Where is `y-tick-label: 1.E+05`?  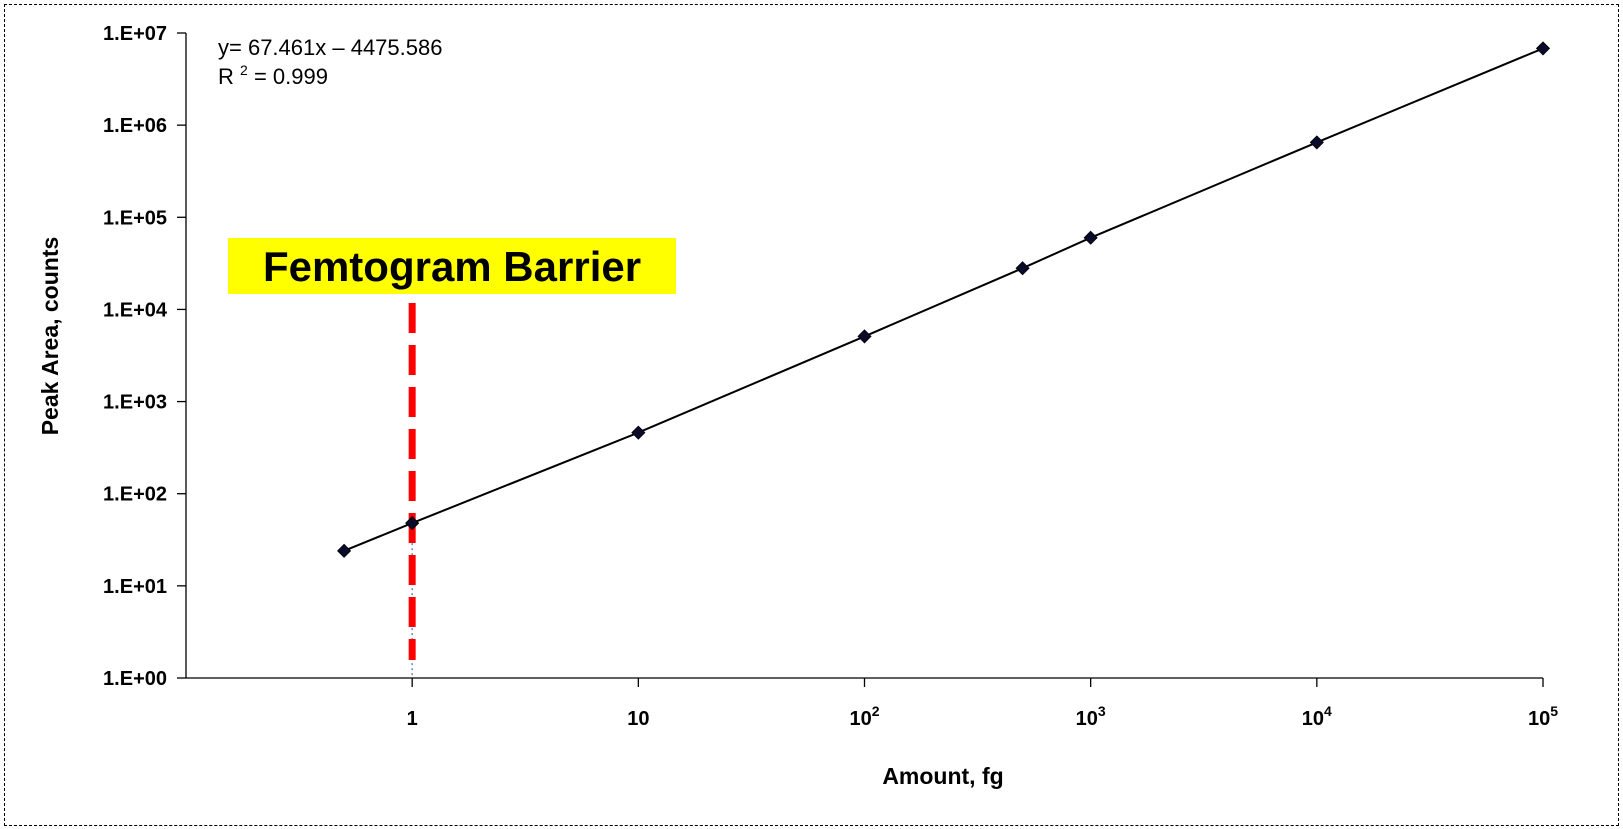
y-tick-label: 1.E+05 is located at coordinates (135, 218).